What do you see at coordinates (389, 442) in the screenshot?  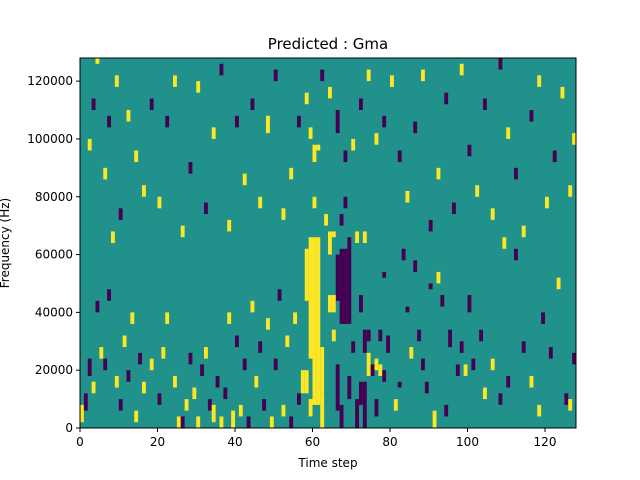 I see `x-tick-label-4: 80` at bounding box center [389, 442].